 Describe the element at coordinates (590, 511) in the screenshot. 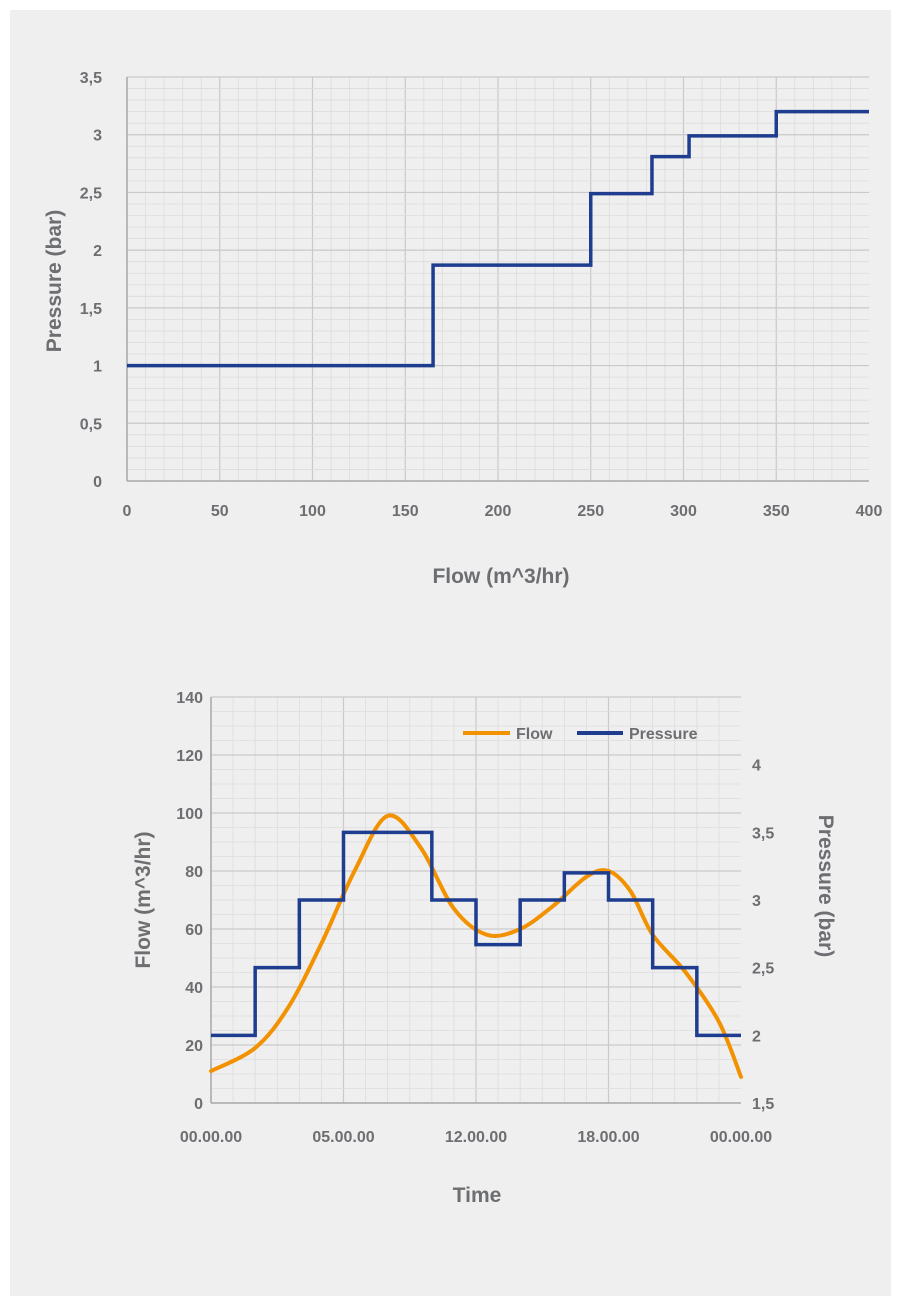

I see `chart1-x-tick-label: 250` at that location.